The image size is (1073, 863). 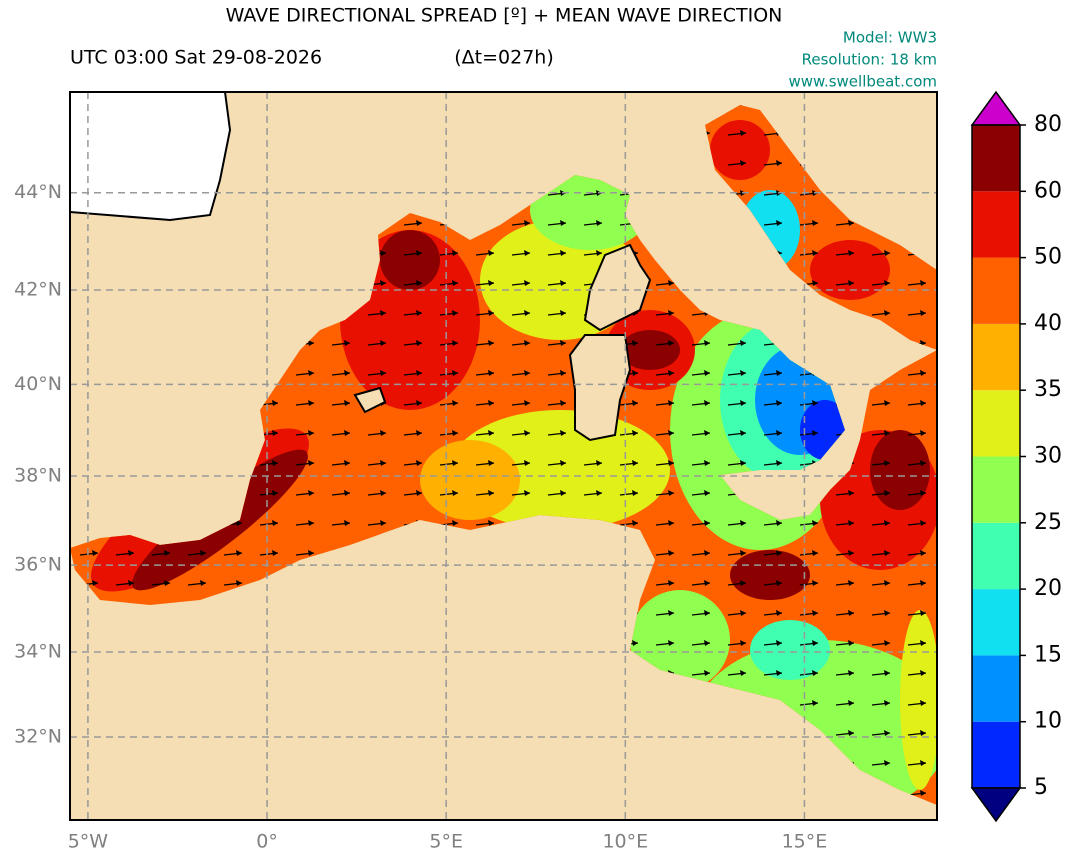 What do you see at coordinates (38, 565) in the screenshot?
I see `y-tick-label: 36°N` at bounding box center [38, 565].